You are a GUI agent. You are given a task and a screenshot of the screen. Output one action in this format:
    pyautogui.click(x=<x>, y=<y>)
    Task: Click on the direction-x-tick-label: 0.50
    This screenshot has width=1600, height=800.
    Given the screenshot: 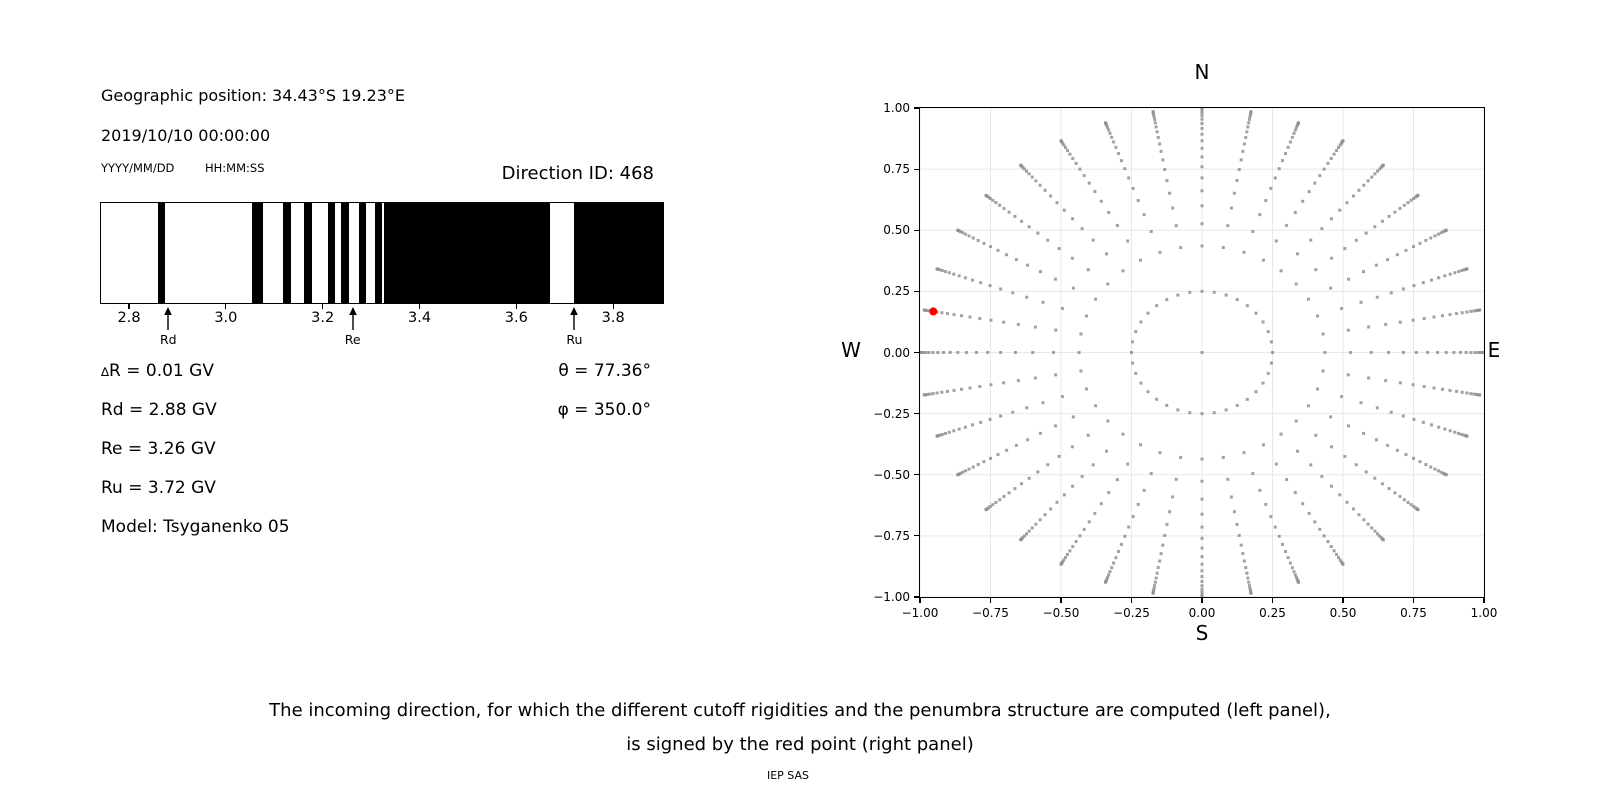 What is the action you would take?
    pyautogui.click(x=1343, y=613)
    